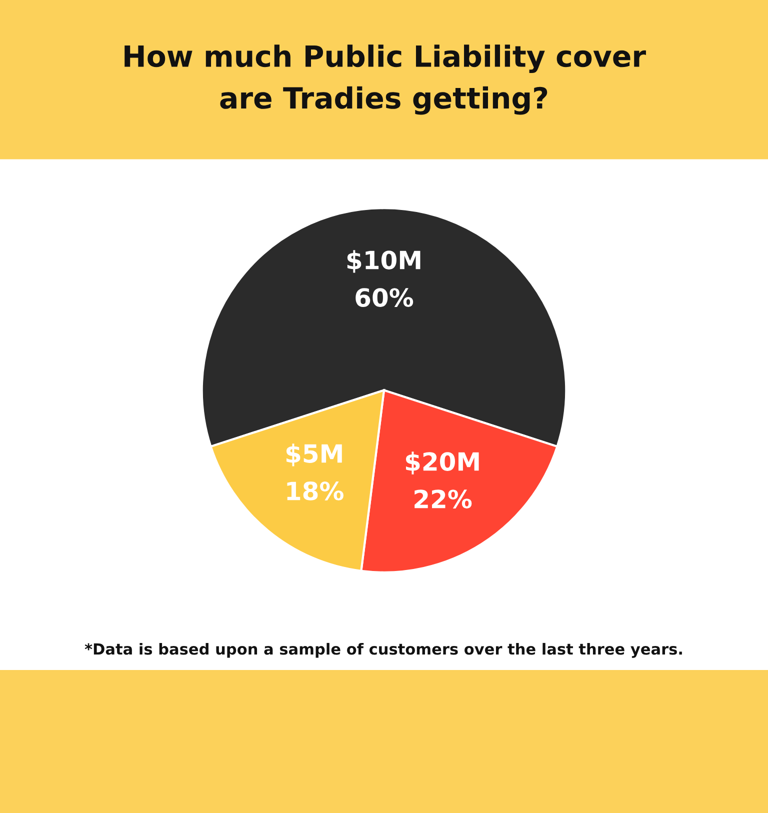 The width and height of the screenshot is (768, 813). What do you see at coordinates (385, 79) in the screenshot?
I see `chart-title: How much Public Liability cover are Tradies getting?` at bounding box center [385, 79].